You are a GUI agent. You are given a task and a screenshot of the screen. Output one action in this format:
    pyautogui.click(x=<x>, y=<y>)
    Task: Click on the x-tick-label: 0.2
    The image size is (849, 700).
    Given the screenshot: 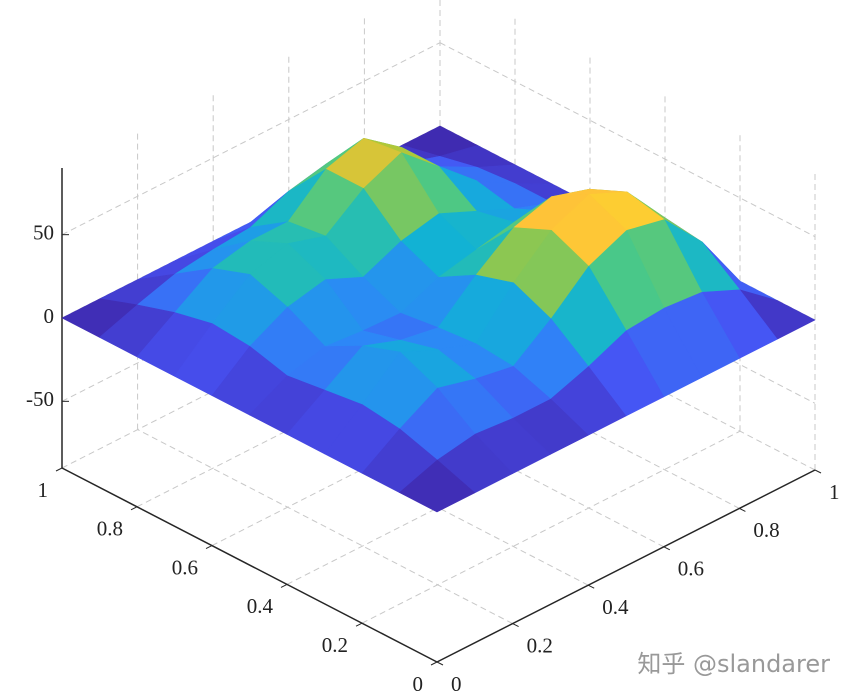 What is the action you would take?
    pyautogui.click(x=540, y=645)
    